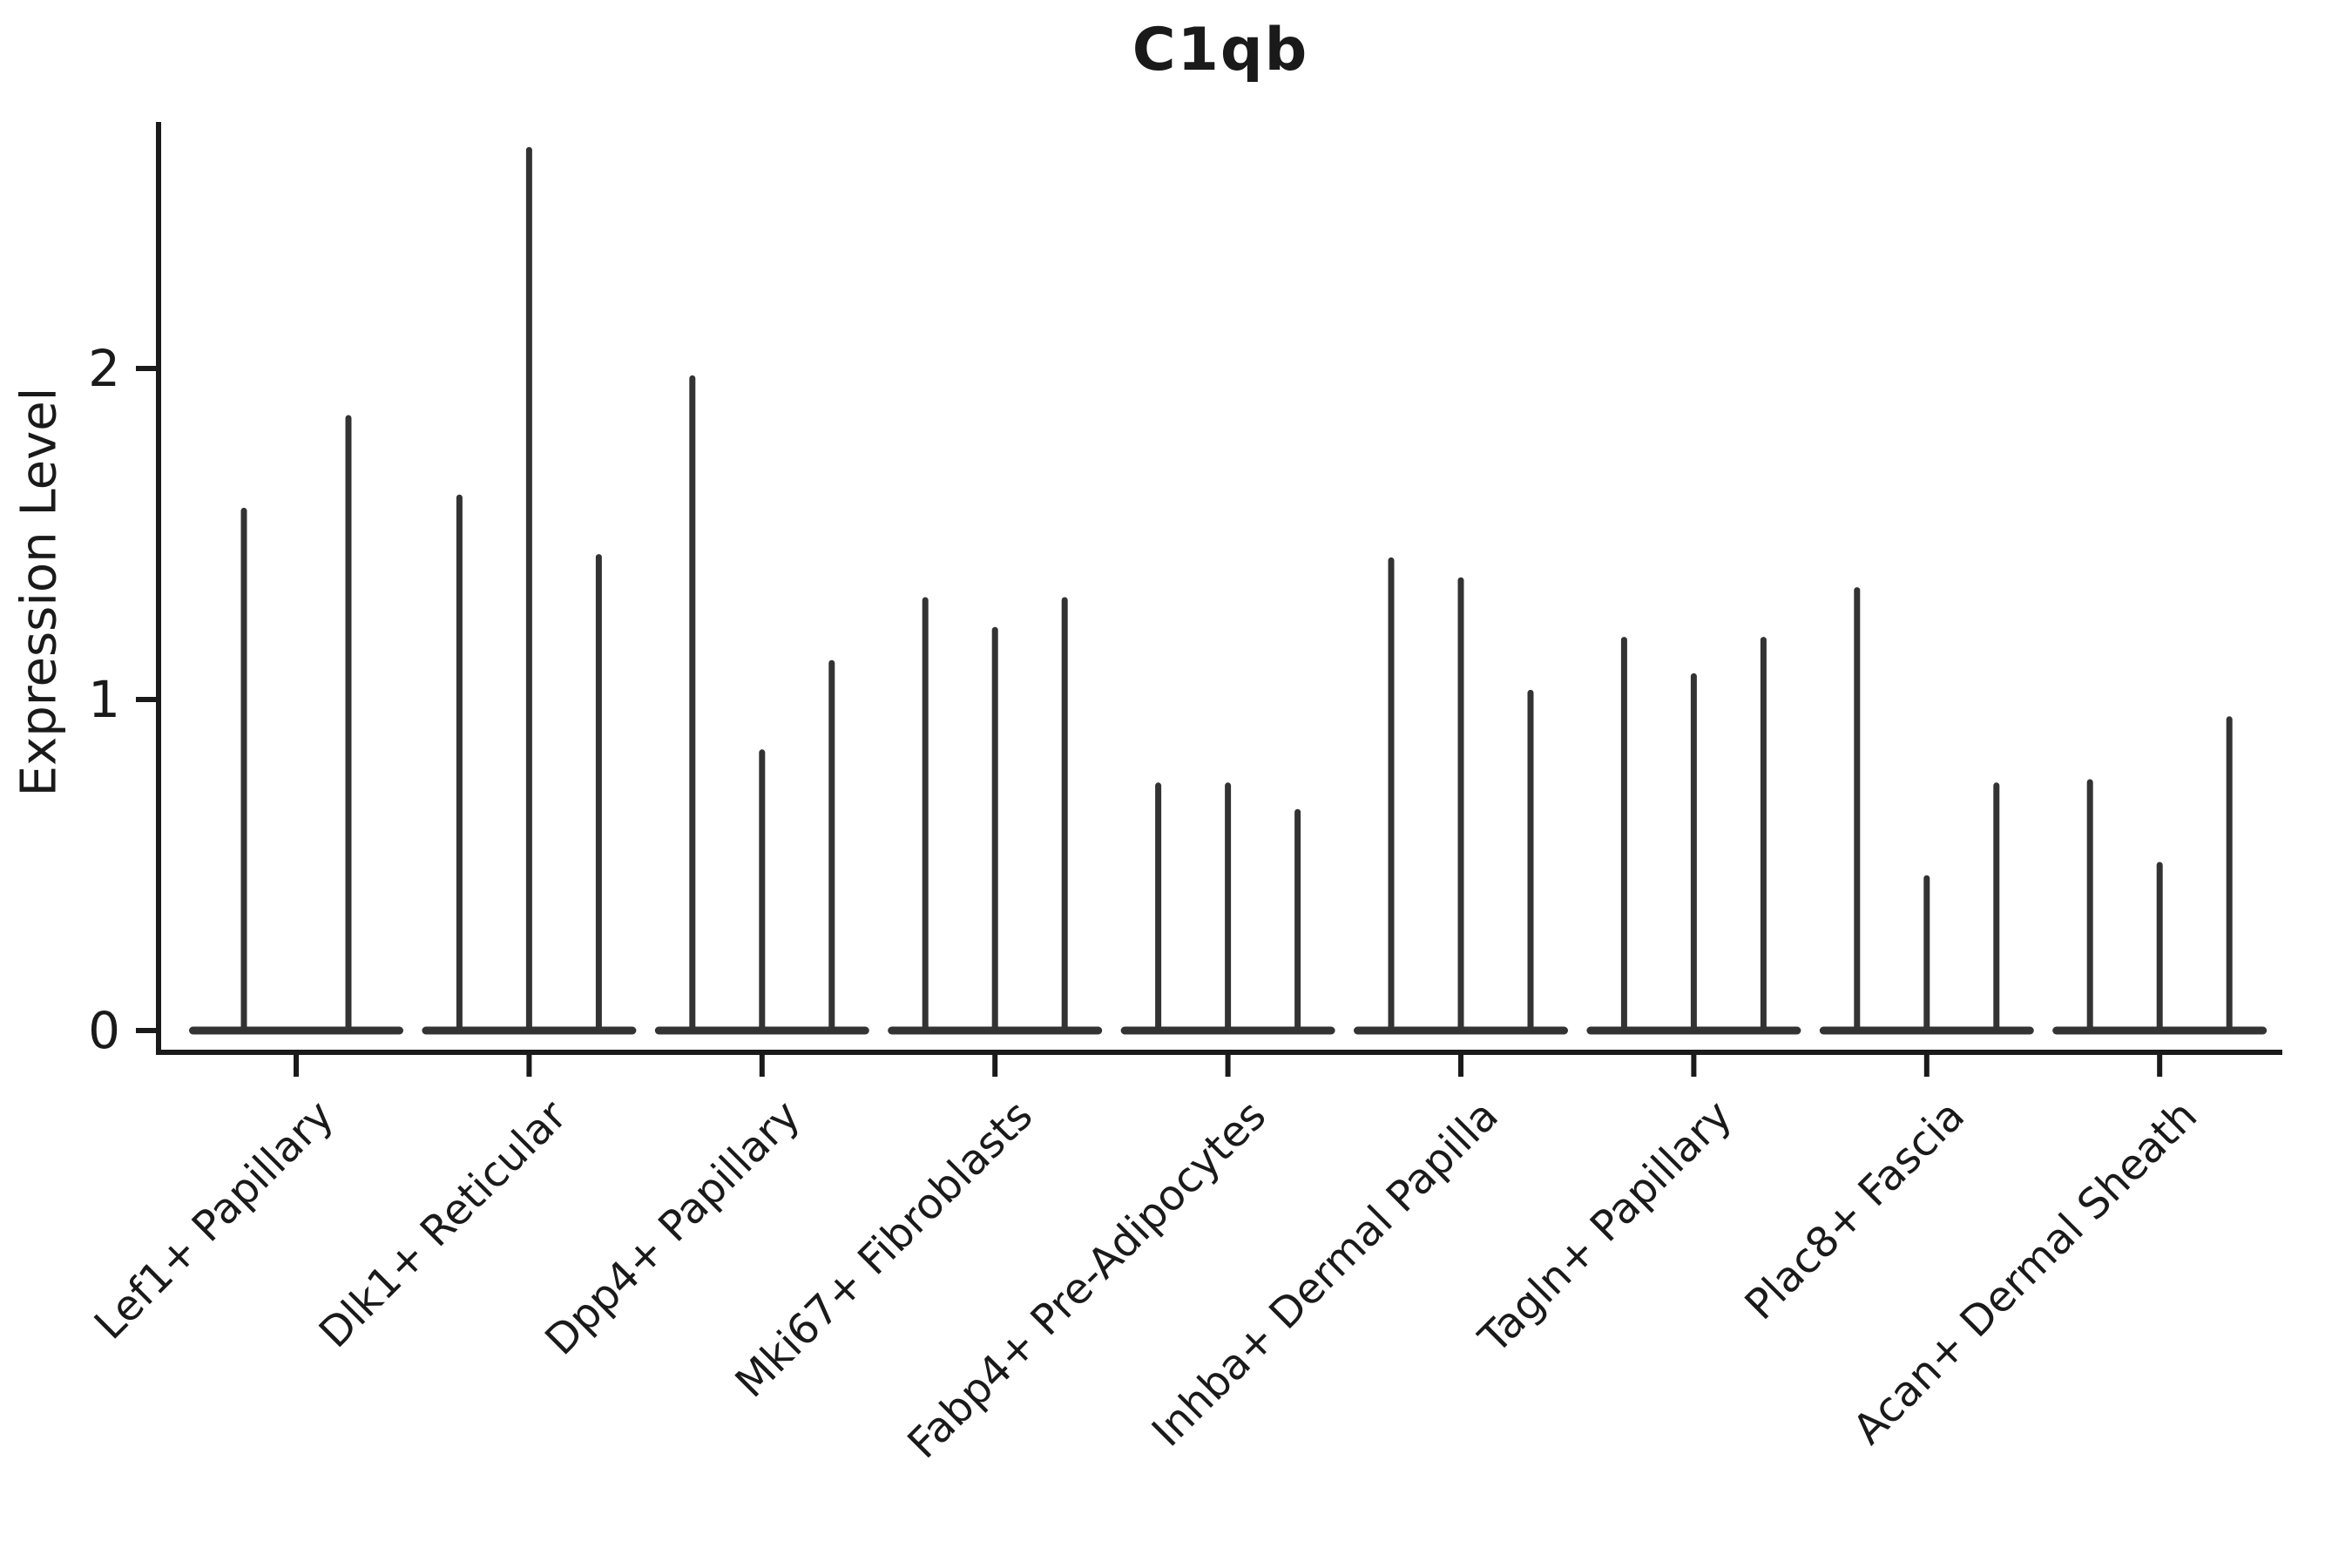 This screenshot has height=1568, width=2352. Describe the element at coordinates (104, 1030) in the screenshot. I see `y-tick-label: 0` at that location.